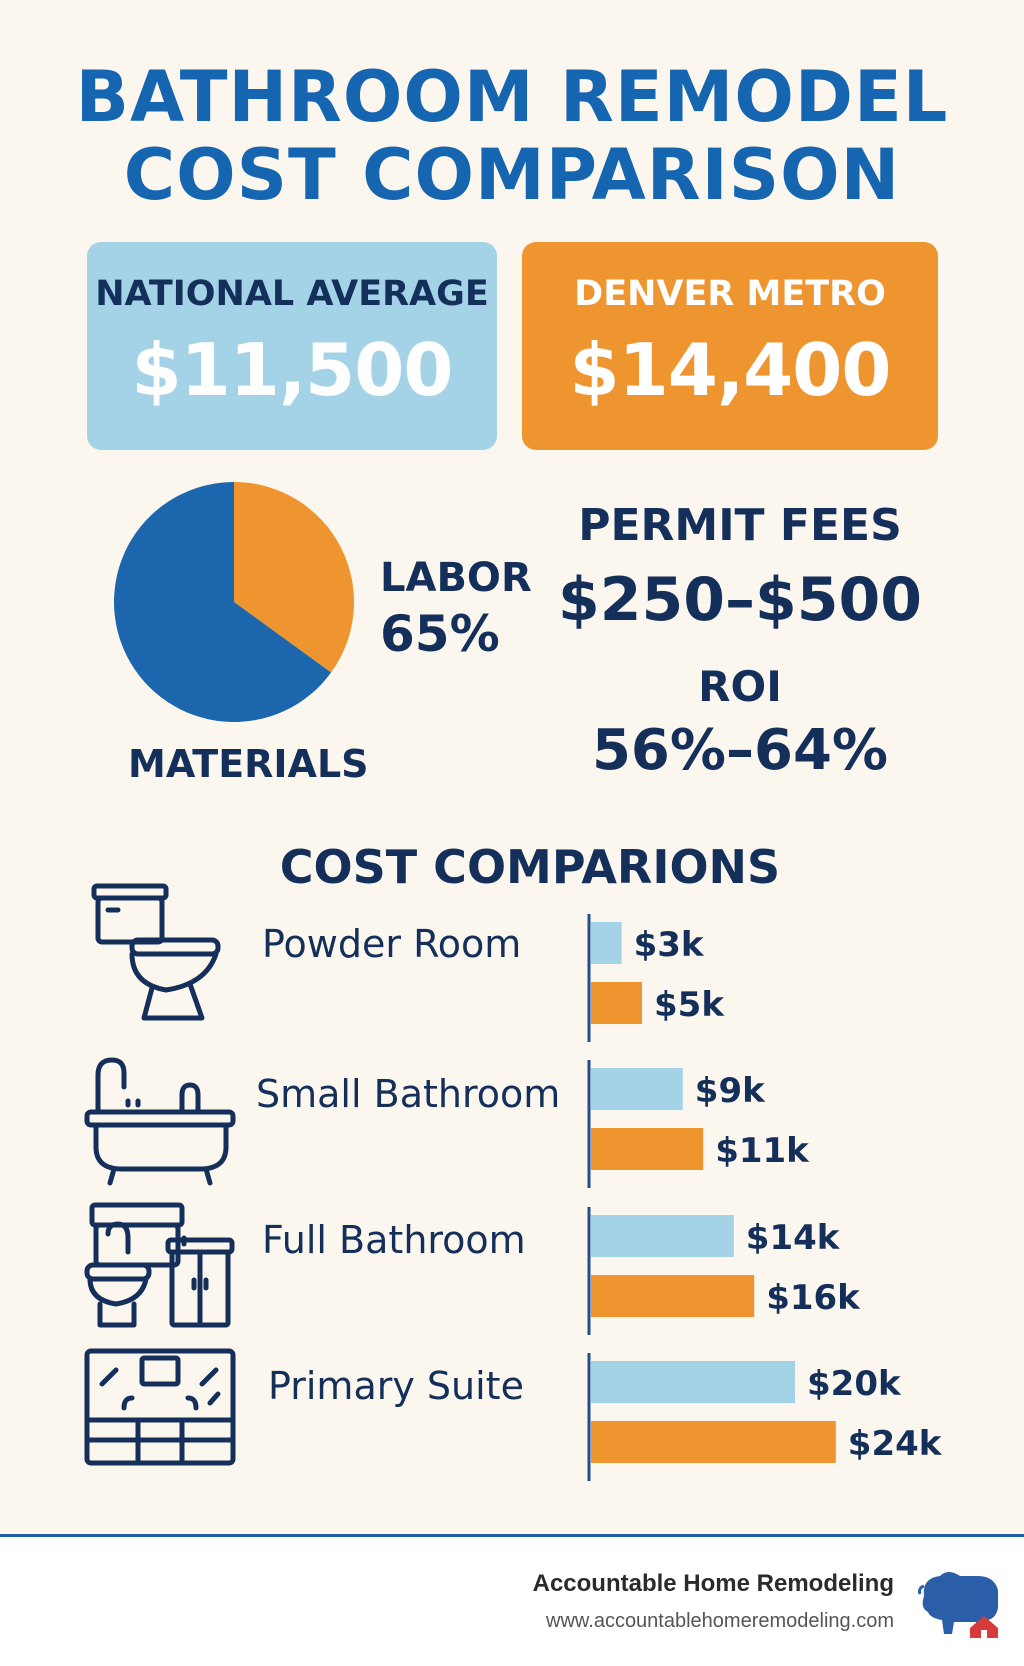  Describe the element at coordinates (854, 1384) in the screenshot. I see `bar-value-label: $20k` at that location.